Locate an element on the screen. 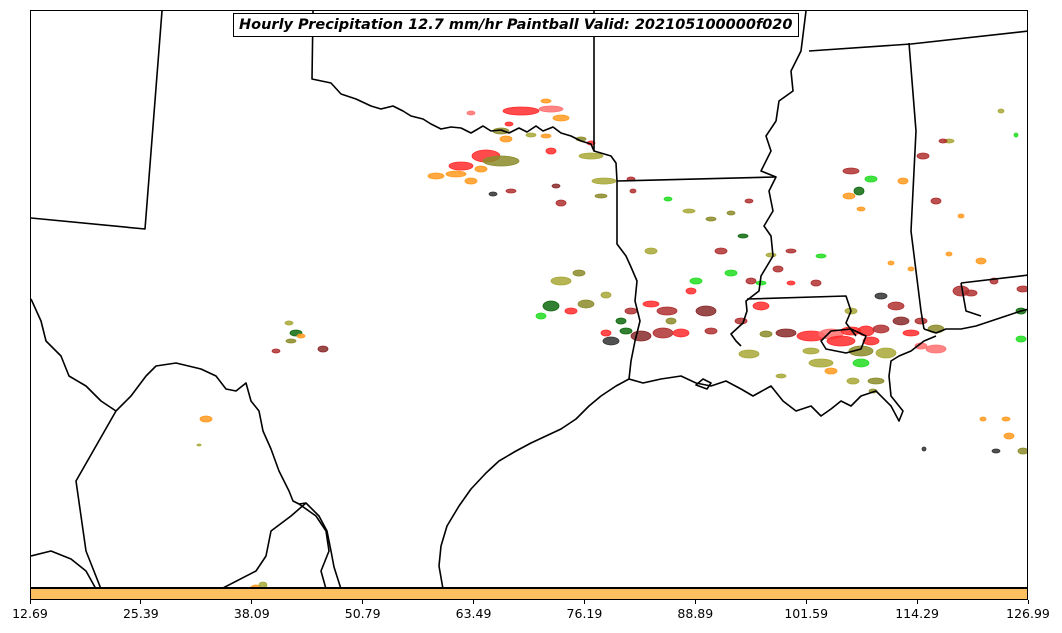 This screenshot has height=633, width=1062. louisiana-coast is located at coordinates (782, 378).